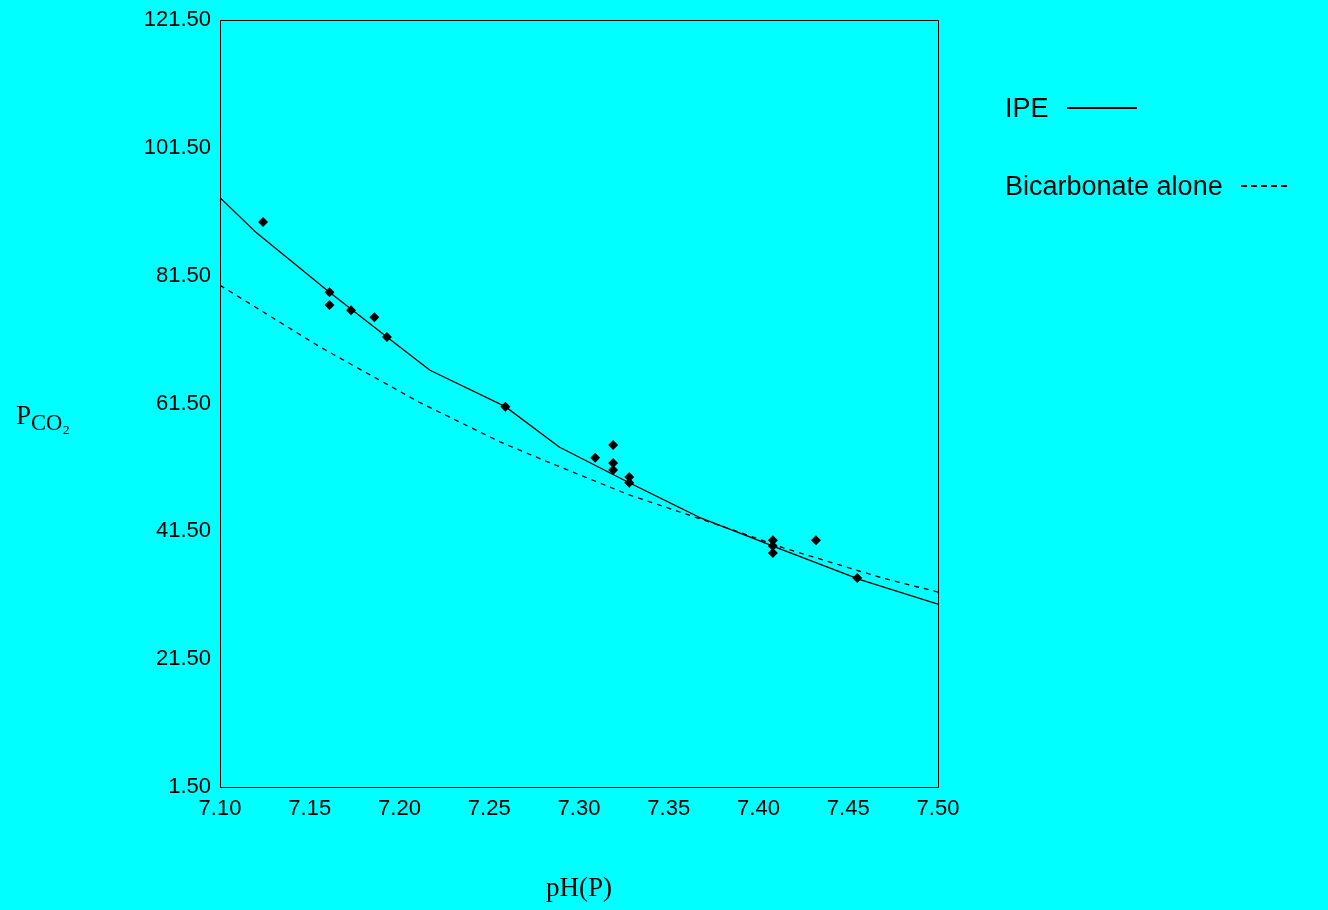 This screenshot has width=1328, height=910. Describe the element at coordinates (177, 146) in the screenshot. I see `y-tick-label: 101.50` at that location.